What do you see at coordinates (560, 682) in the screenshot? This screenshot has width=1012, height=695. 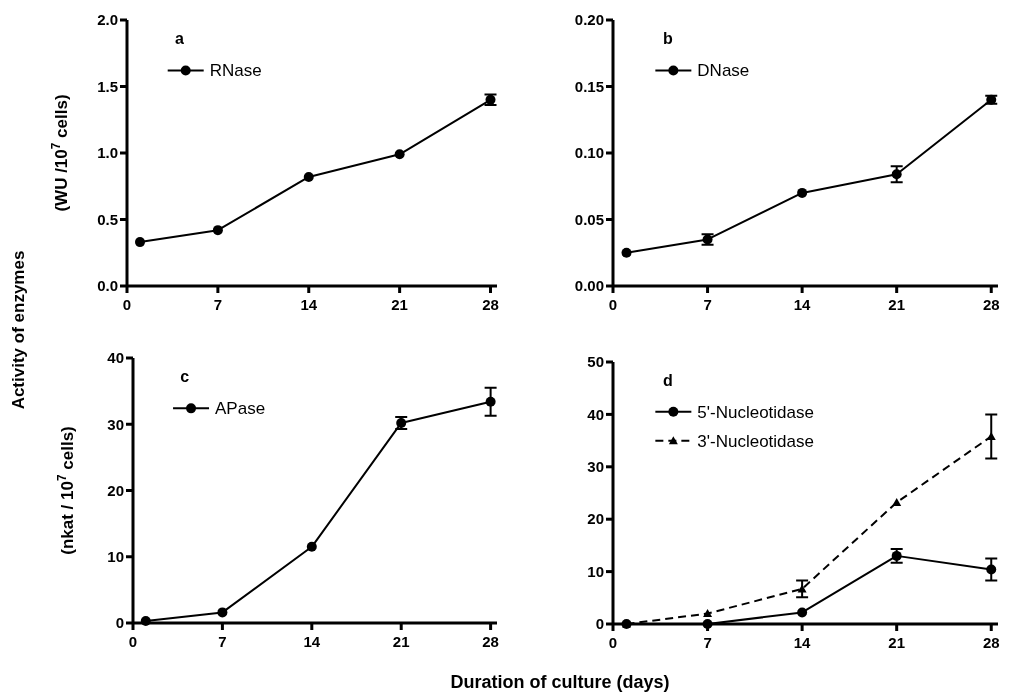 I see `x-axis-title: Duration of culture (days)` at bounding box center [560, 682].